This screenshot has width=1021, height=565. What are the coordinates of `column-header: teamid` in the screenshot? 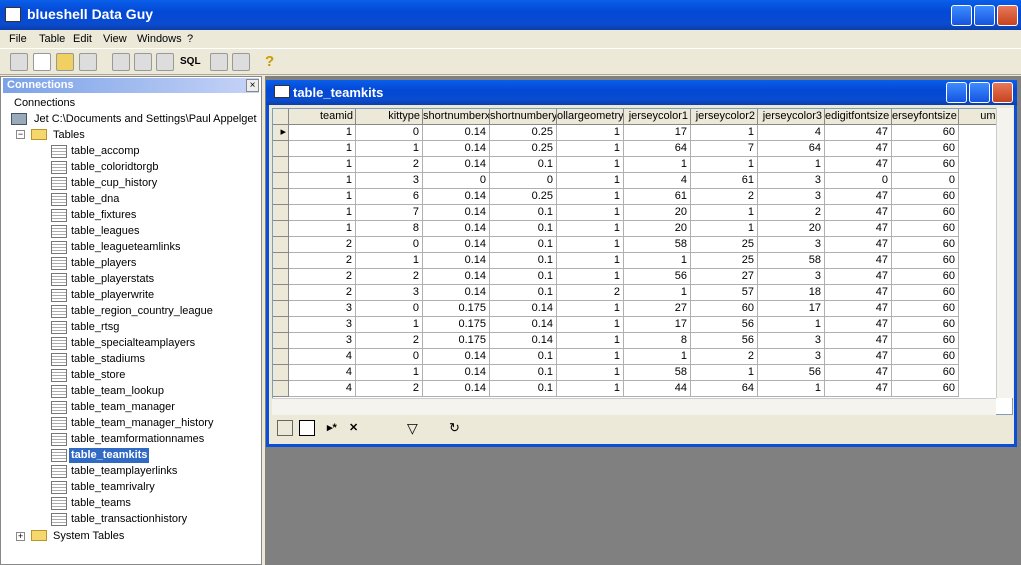 It's located at (322, 117).